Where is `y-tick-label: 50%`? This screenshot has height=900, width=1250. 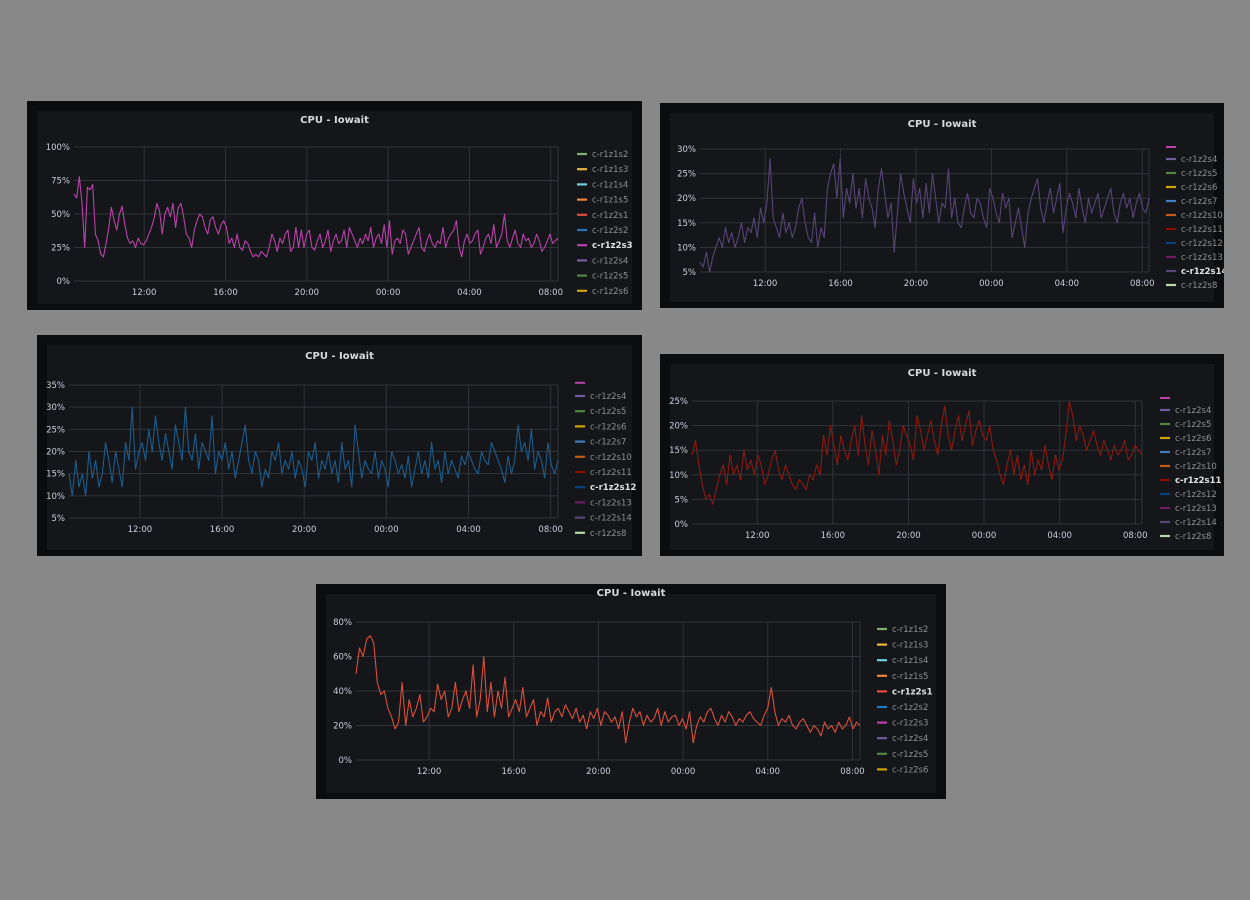 y-tick-label: 50% is located at coordinates (60, 215).